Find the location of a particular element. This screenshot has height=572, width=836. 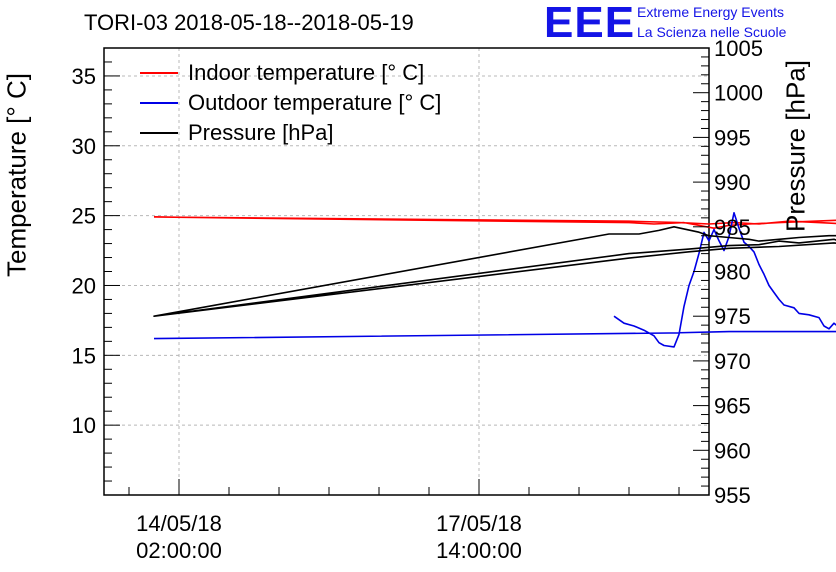

legend-swatch-outdoor is located at coordinates (159, 103).